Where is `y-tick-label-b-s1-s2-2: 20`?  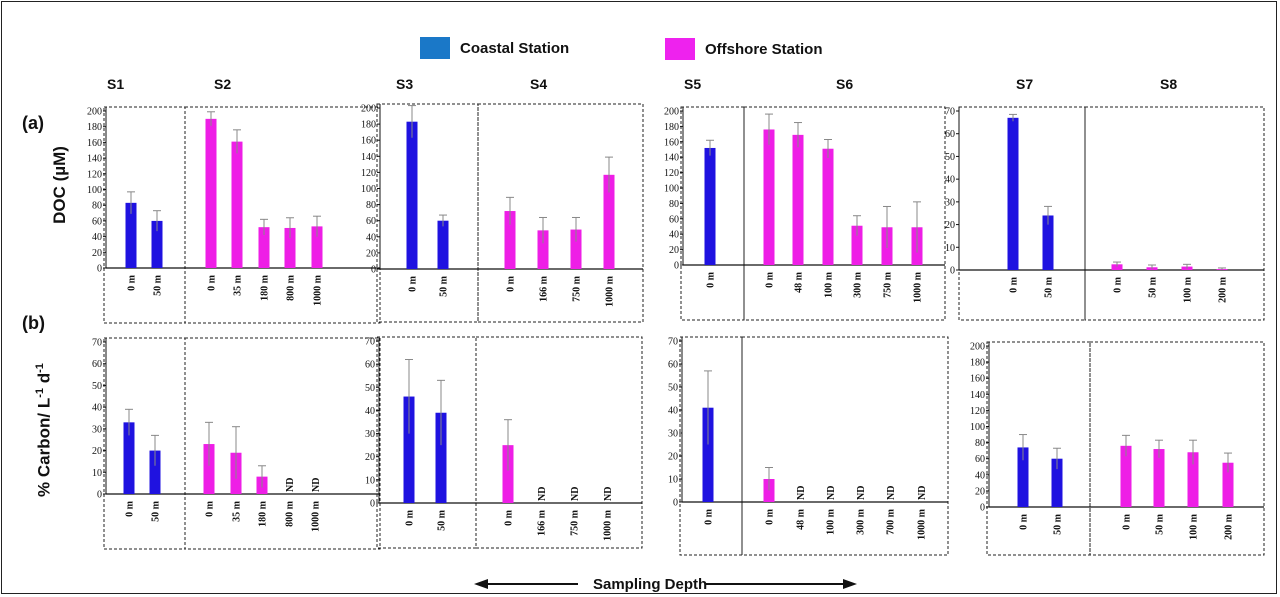
y-tick-label-b-s1-s2-2: 20 is located at coordinates (97, 451).